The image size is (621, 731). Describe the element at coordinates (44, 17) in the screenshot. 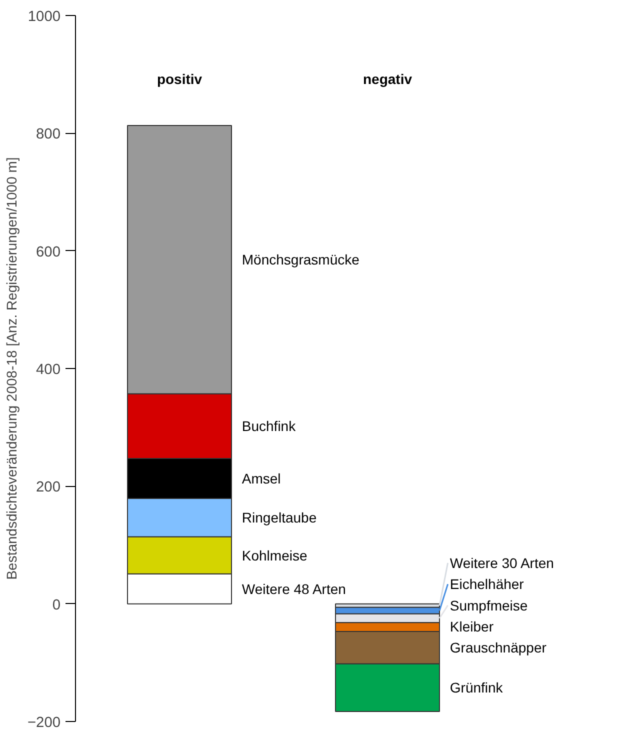

I see `y-tick-label: 1000` at that location.